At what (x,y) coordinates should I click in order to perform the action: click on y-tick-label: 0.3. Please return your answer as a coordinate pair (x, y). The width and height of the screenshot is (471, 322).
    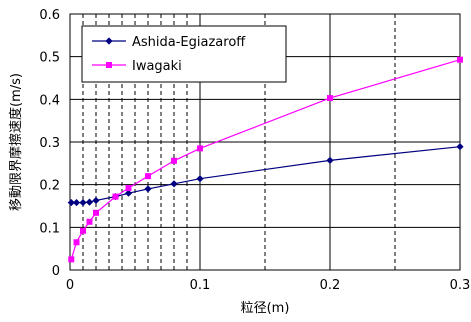
    Looking at the image, I should click on (49, 143).